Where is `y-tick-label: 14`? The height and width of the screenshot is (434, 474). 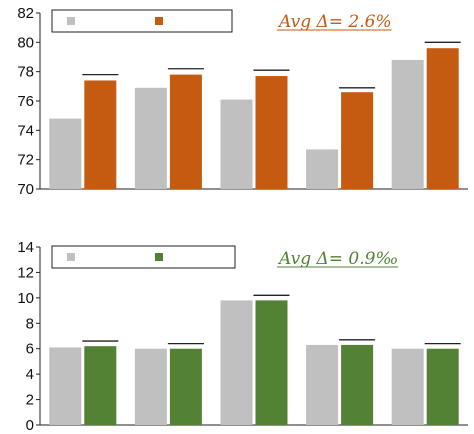 y-tick-label: 14 is located at coordinates (25, 247).